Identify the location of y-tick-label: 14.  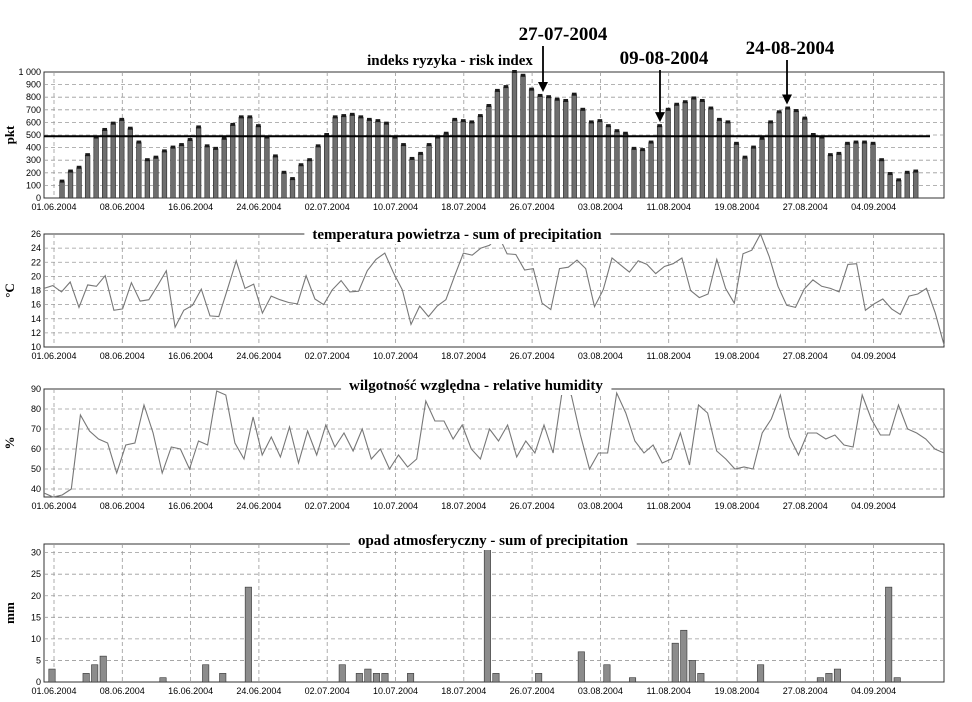
(36, 319).